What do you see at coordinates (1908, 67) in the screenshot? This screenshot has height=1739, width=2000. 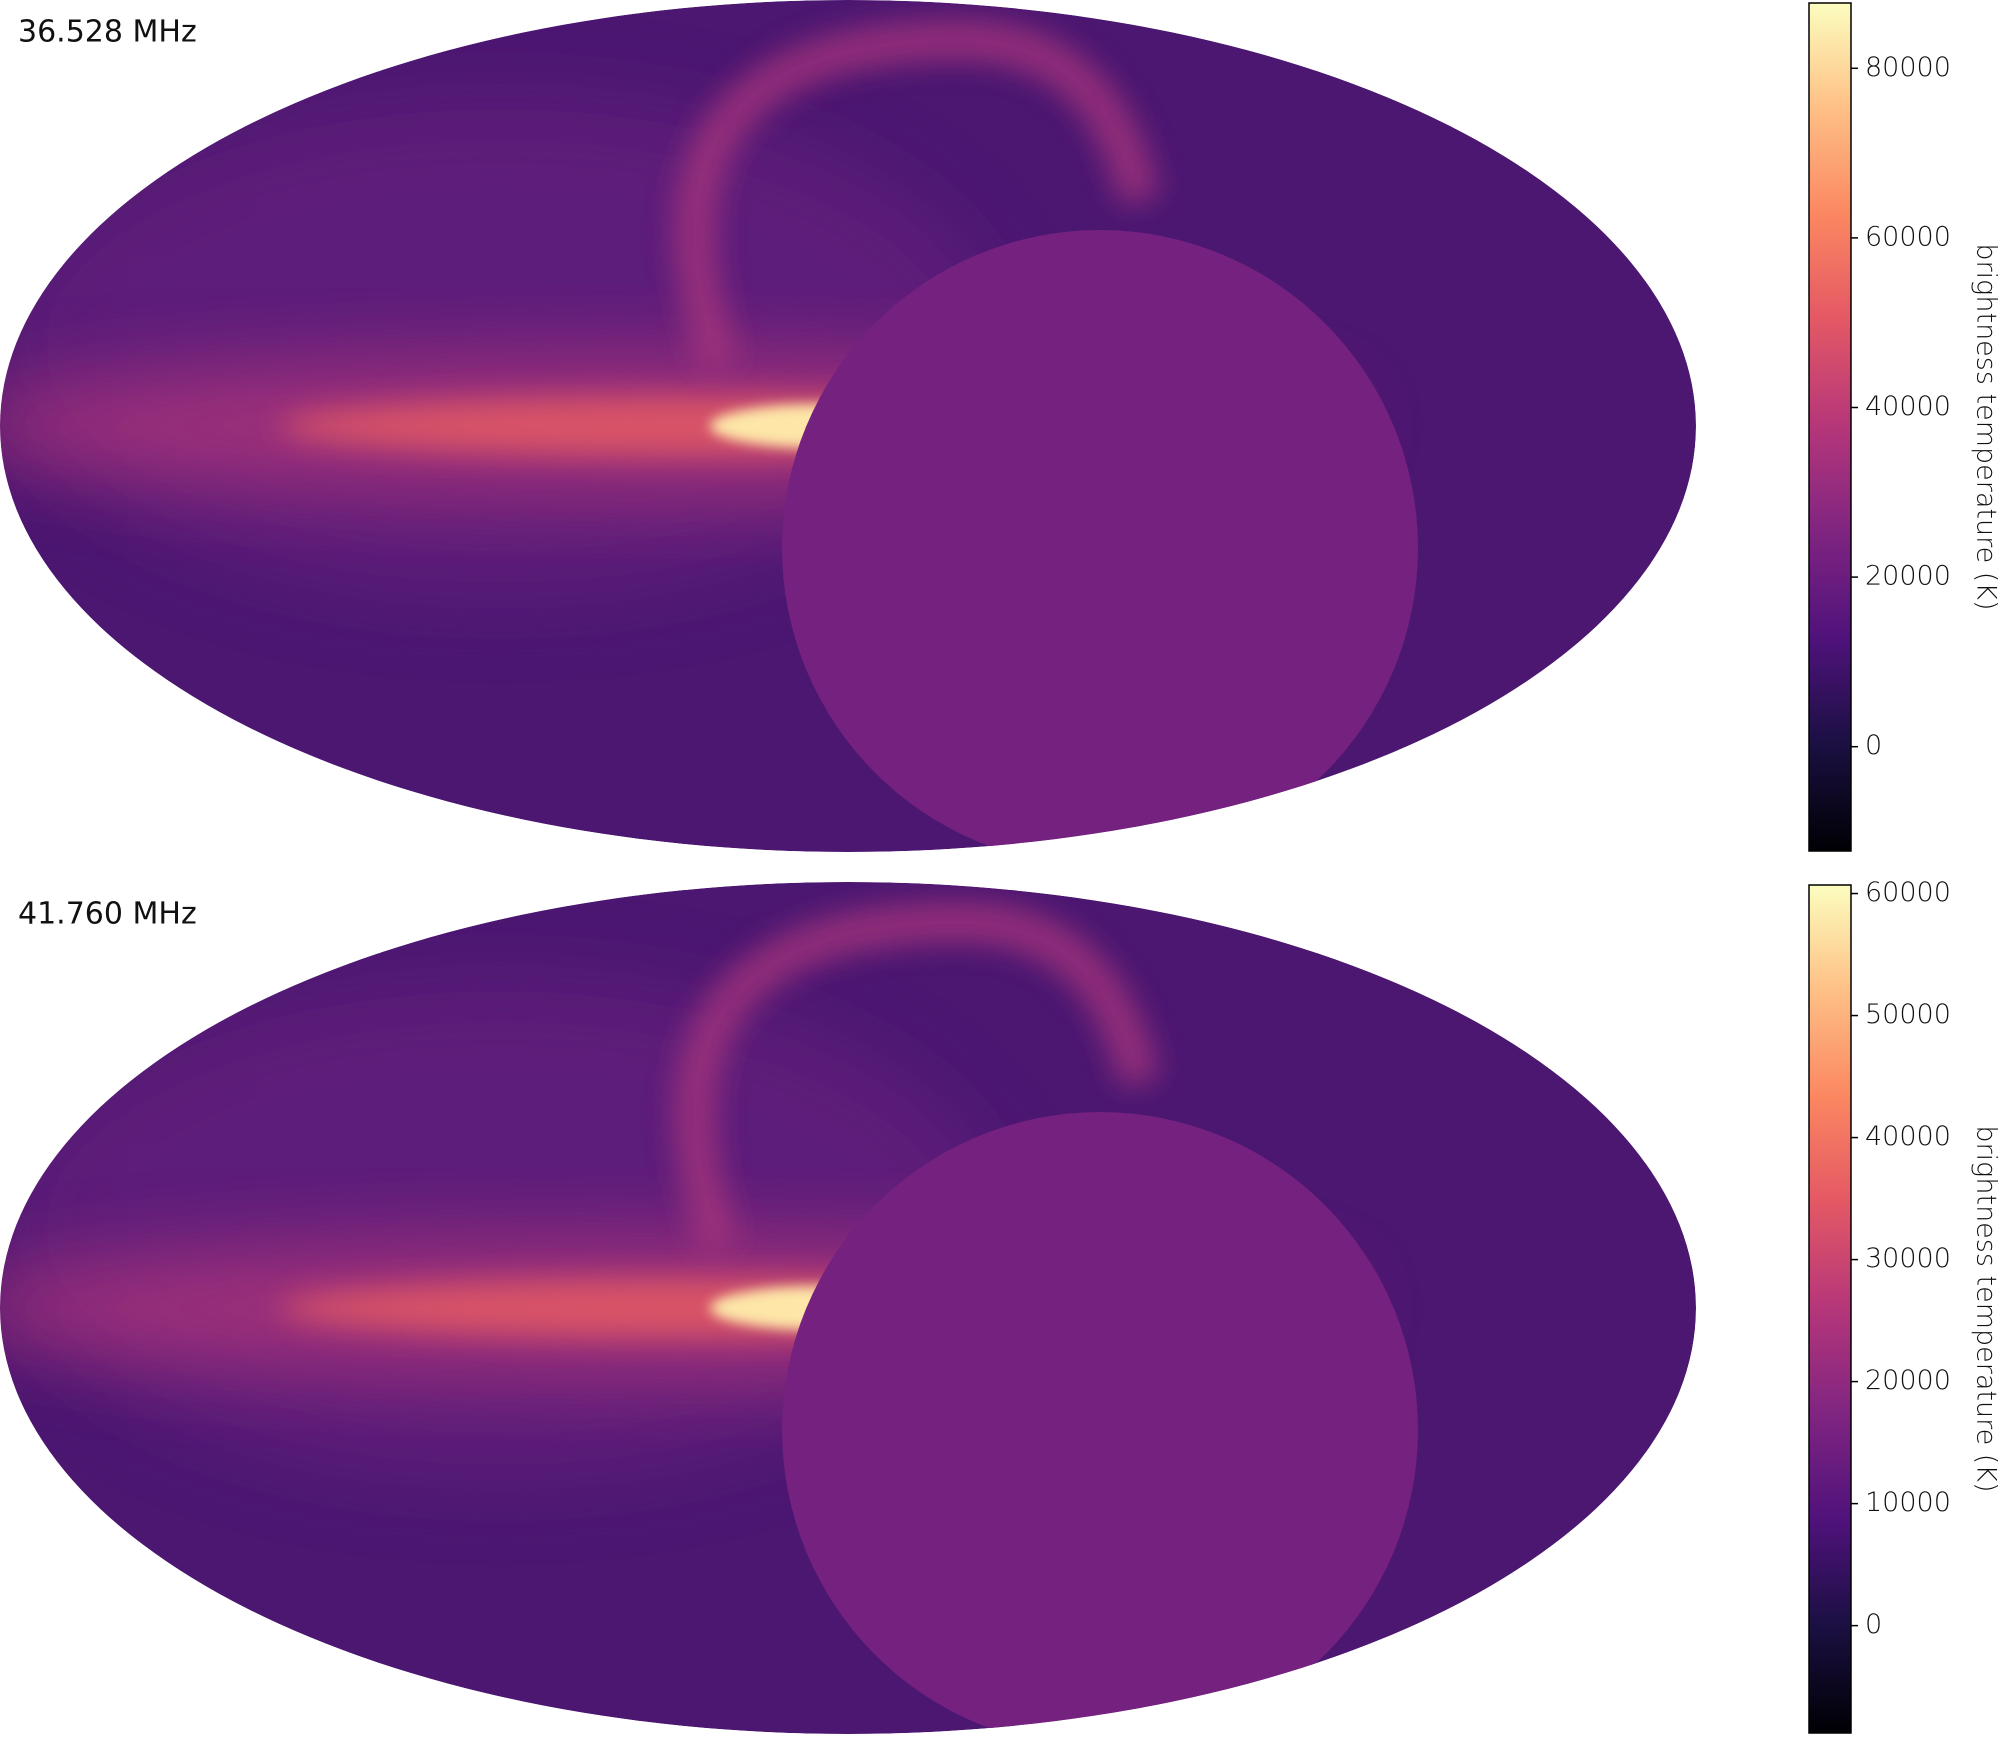 I see `colorbar-tick-label: 80000` at bounding box center [1908, 67].